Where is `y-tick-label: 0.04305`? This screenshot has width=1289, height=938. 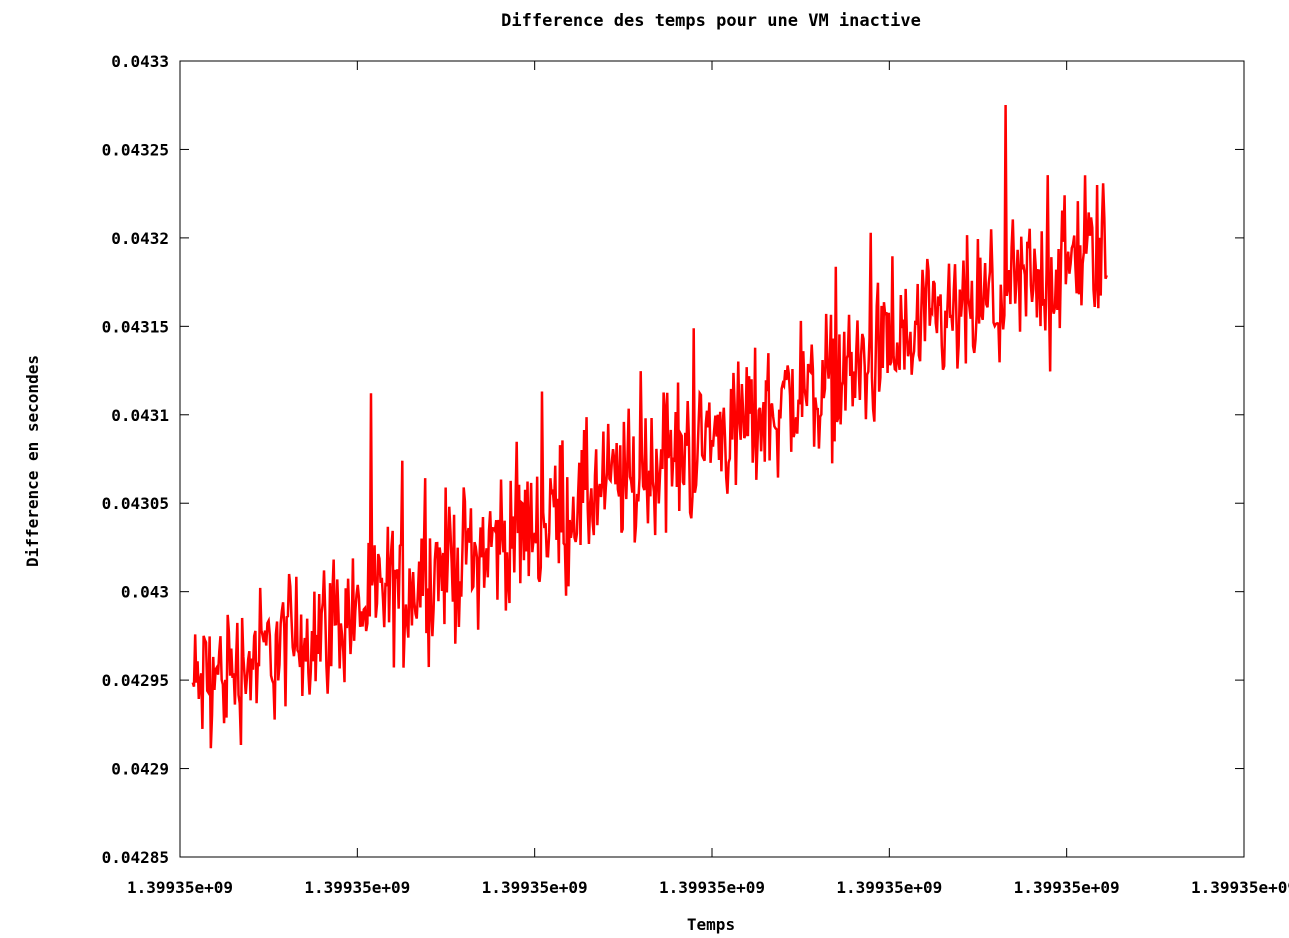
y-tick-label: 0.04305 is located at coordinates (135, 503).